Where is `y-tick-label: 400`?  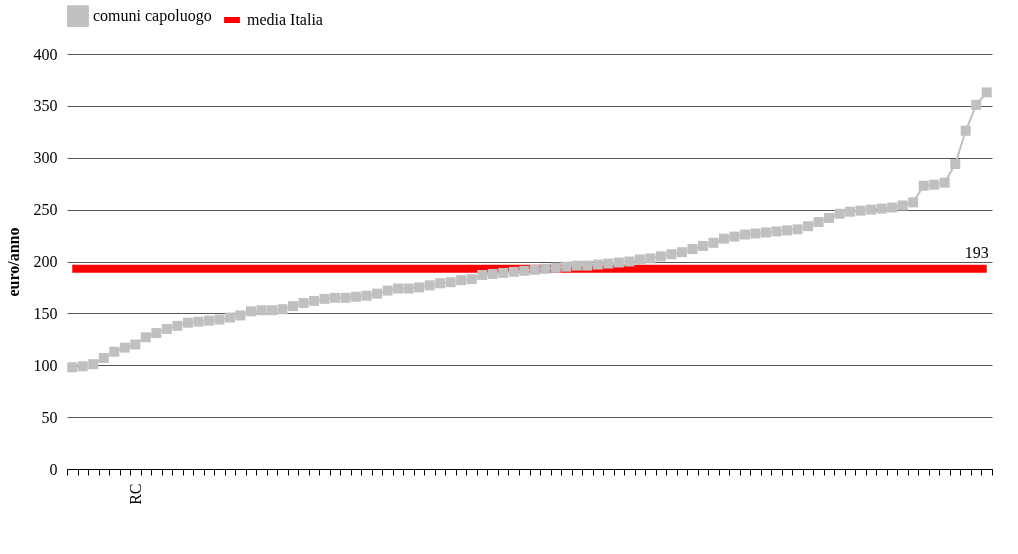 y-tick-label: 400 is located at coordinates (45, 54).